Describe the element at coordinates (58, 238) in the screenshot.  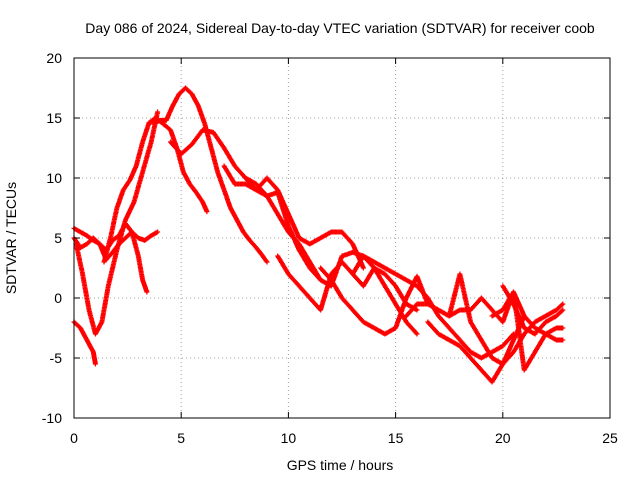
I see `y-tick-label: 5` at that location.